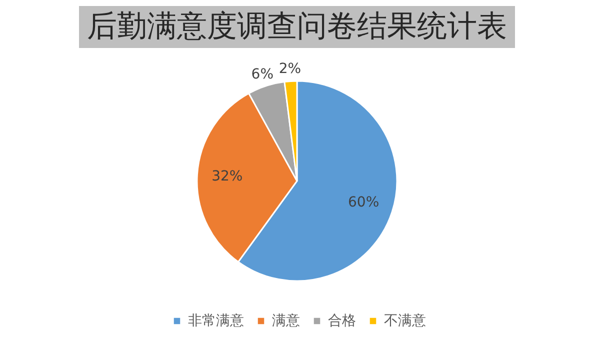  Describe the element at coordinates (364, 202) in the screenshot. I see `data-label: 60%` at that location.